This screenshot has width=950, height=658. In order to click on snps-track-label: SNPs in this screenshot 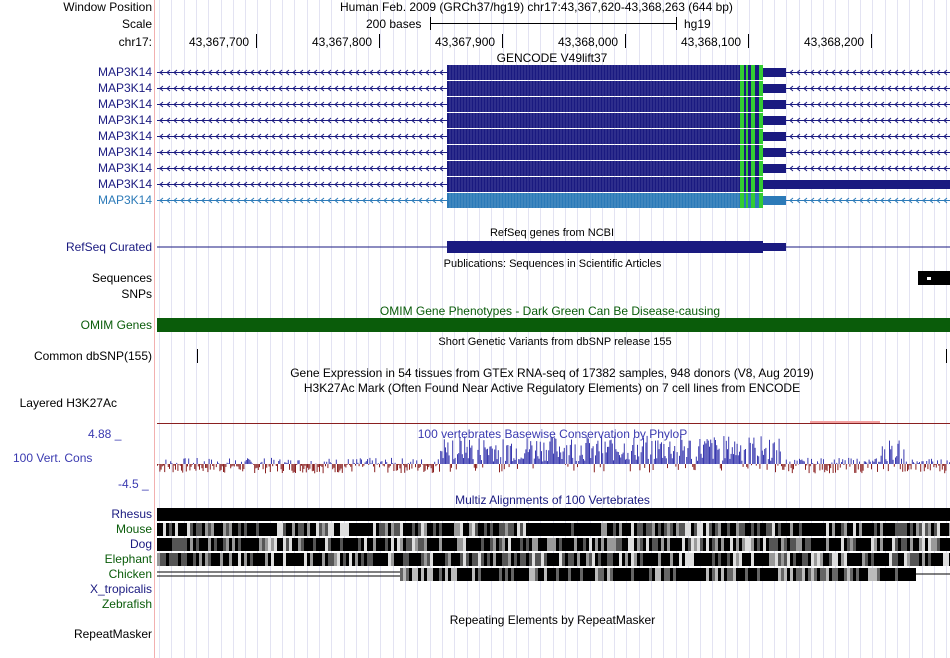, I will do `click(136, 294)`.